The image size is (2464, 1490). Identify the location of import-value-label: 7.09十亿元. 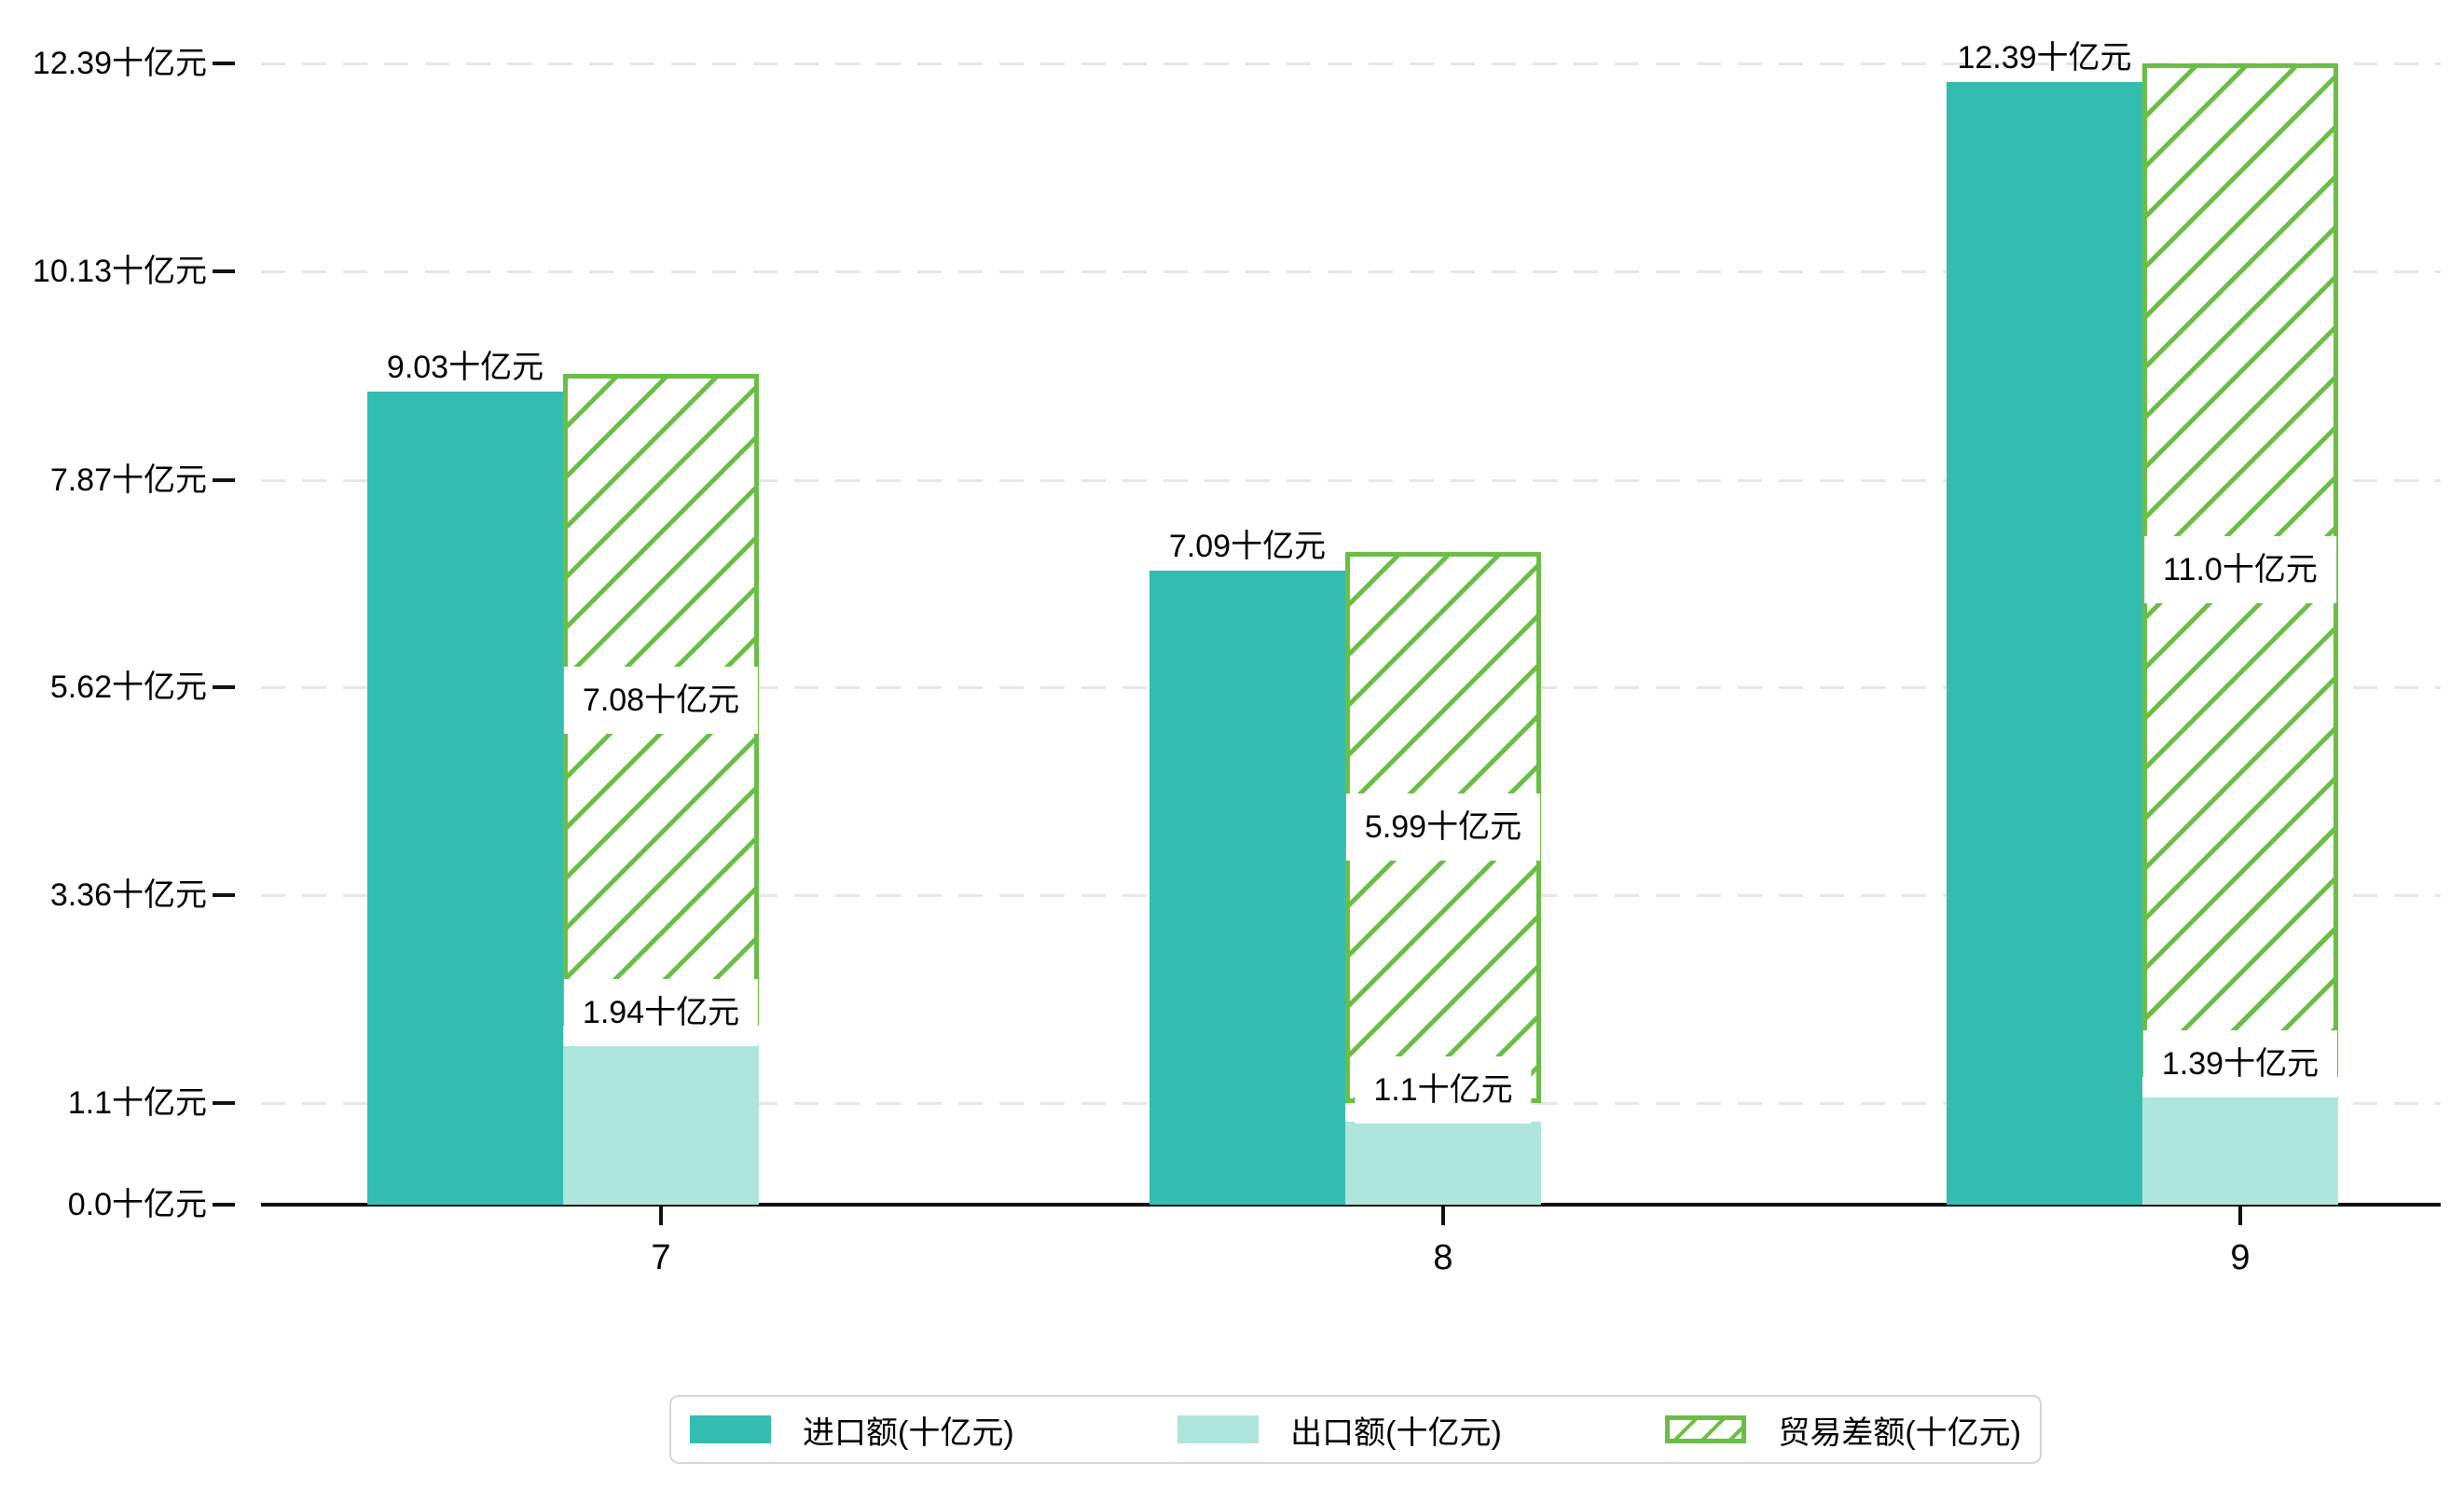
(1247, 546).